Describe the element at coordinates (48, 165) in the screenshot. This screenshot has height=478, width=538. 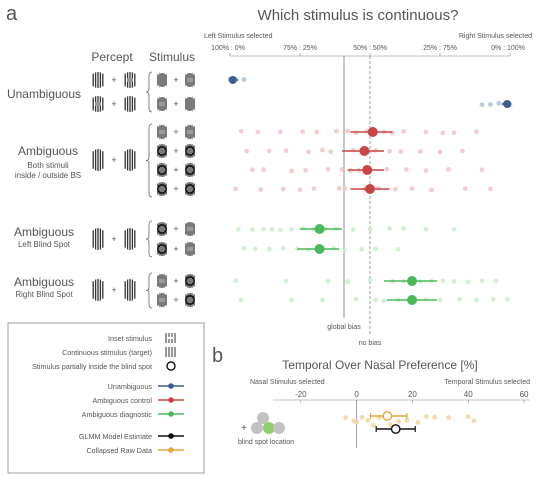
I see `group-subtitle-both-1: Both stimuli` at that location.